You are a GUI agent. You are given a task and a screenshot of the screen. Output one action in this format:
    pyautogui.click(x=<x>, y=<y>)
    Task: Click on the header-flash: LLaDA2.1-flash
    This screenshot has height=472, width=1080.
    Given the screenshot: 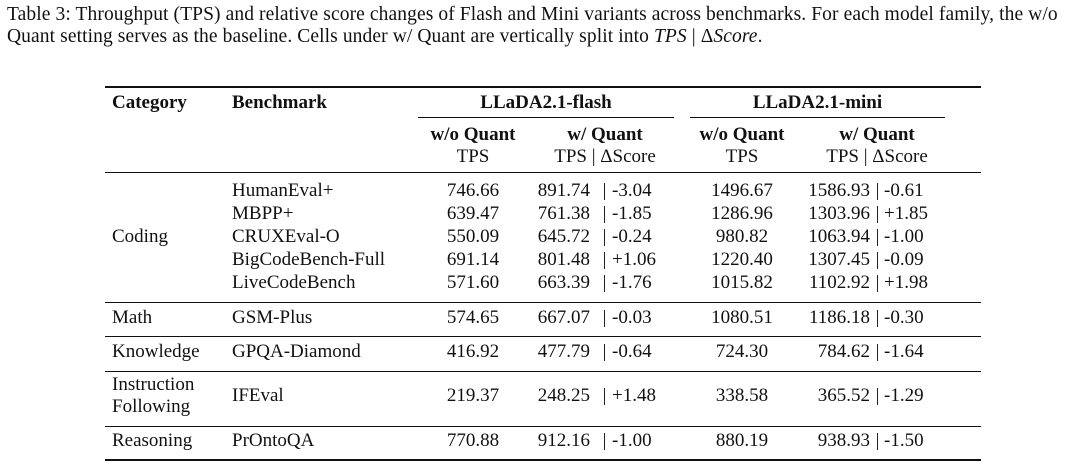 What is the action you would take?
    pyautogui.click(x=546, y=102)
    